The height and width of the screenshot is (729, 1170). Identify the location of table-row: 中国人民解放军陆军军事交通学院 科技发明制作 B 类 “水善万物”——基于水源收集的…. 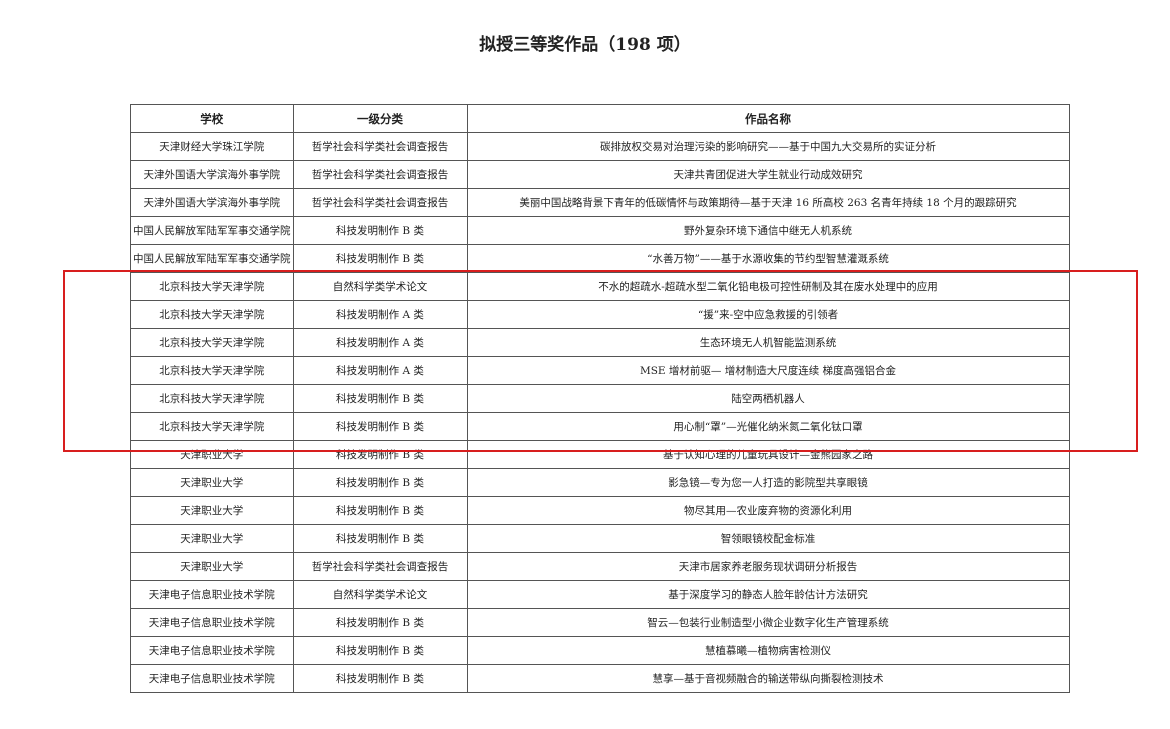
(600, 258).